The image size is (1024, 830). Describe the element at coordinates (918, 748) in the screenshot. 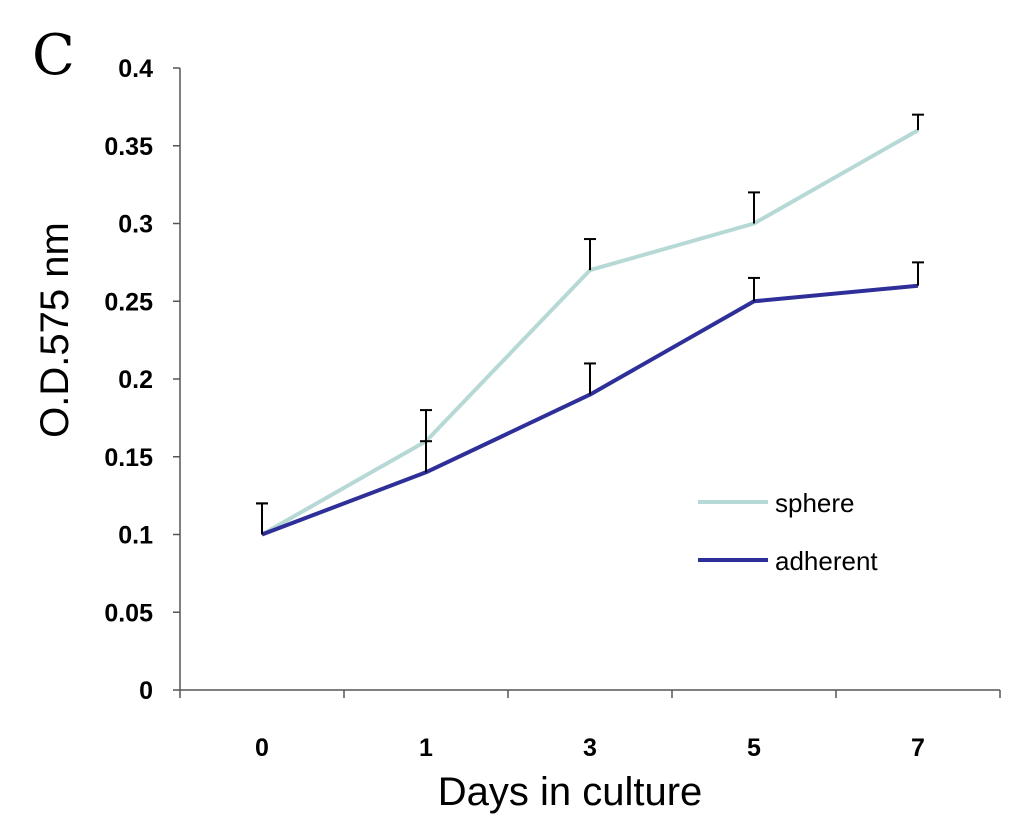

I see `x-tick-label: 7` at that location.